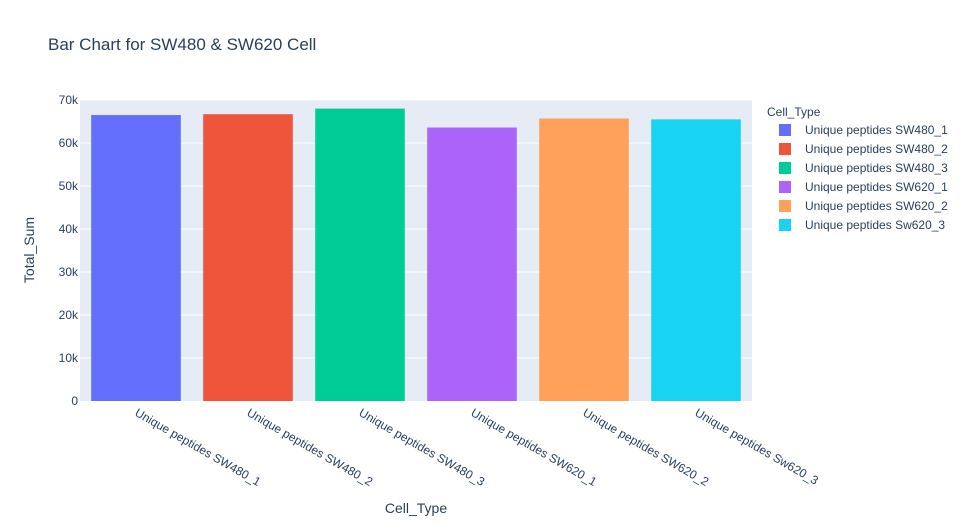  I want to click on legend-title: Cell_Type, so click(794, 112).